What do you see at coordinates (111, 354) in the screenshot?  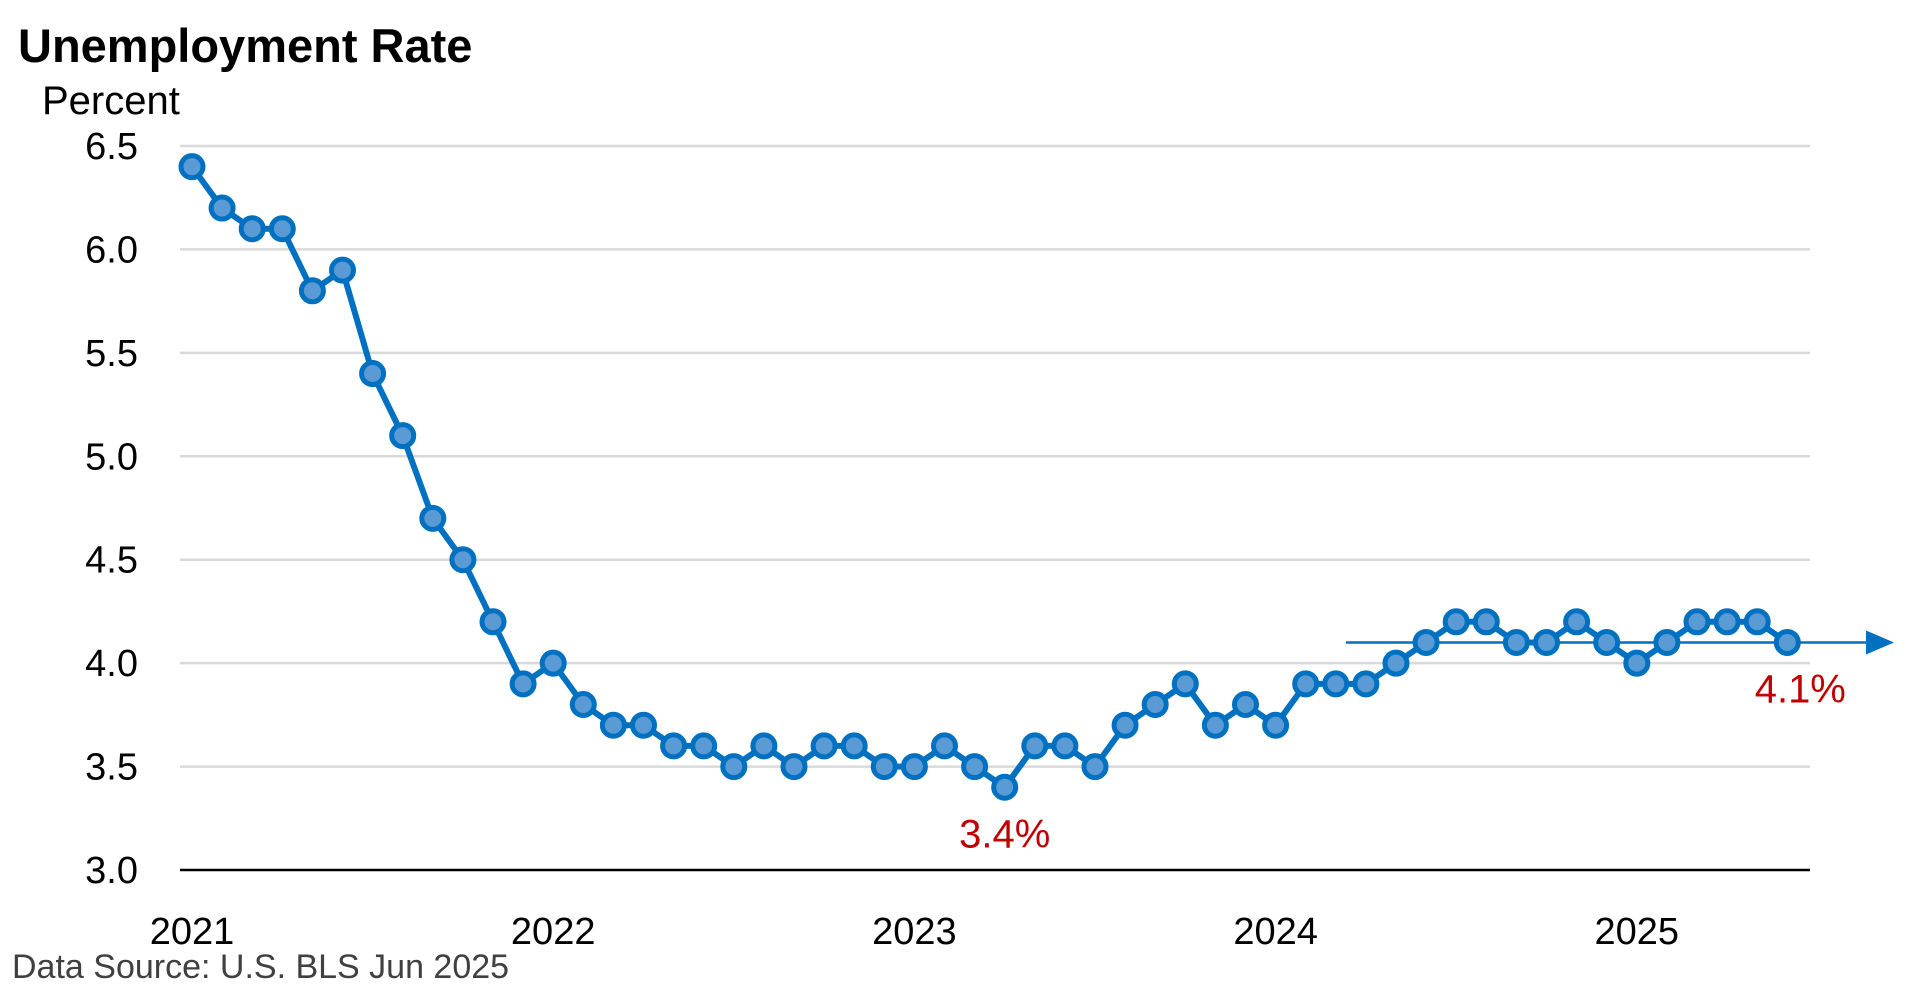 I see `y-tick-label: 5.5` at bounding box center [111, 354].